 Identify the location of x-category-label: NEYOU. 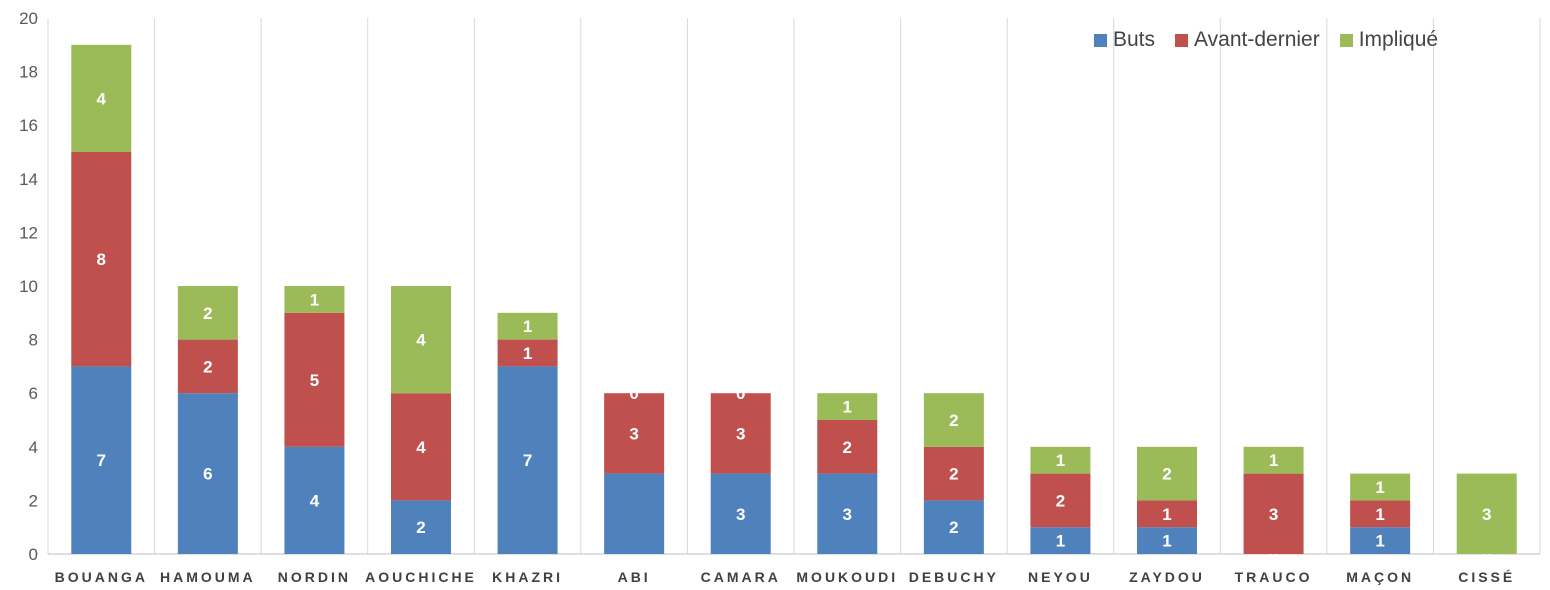
(1060, 577).